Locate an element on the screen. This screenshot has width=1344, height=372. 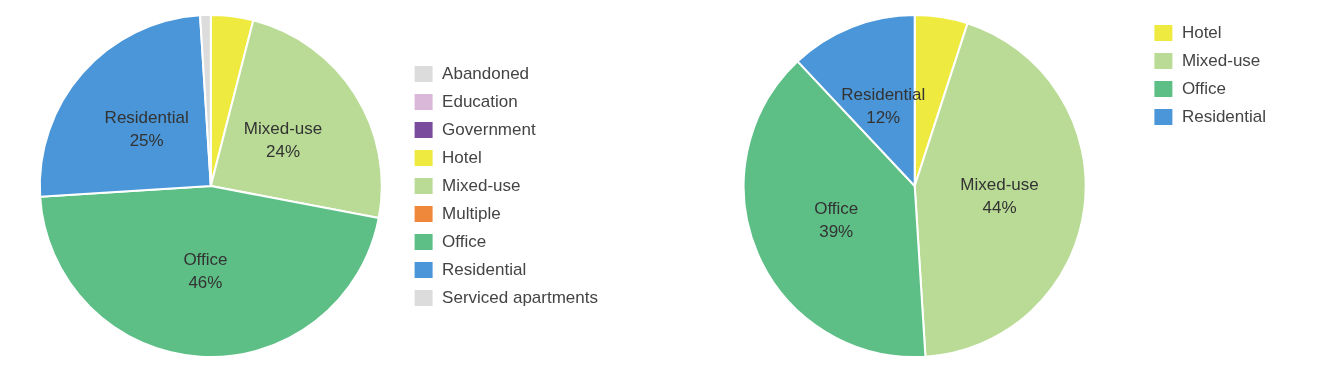
legend-label: Multiple is located at coordinates (471, 213).